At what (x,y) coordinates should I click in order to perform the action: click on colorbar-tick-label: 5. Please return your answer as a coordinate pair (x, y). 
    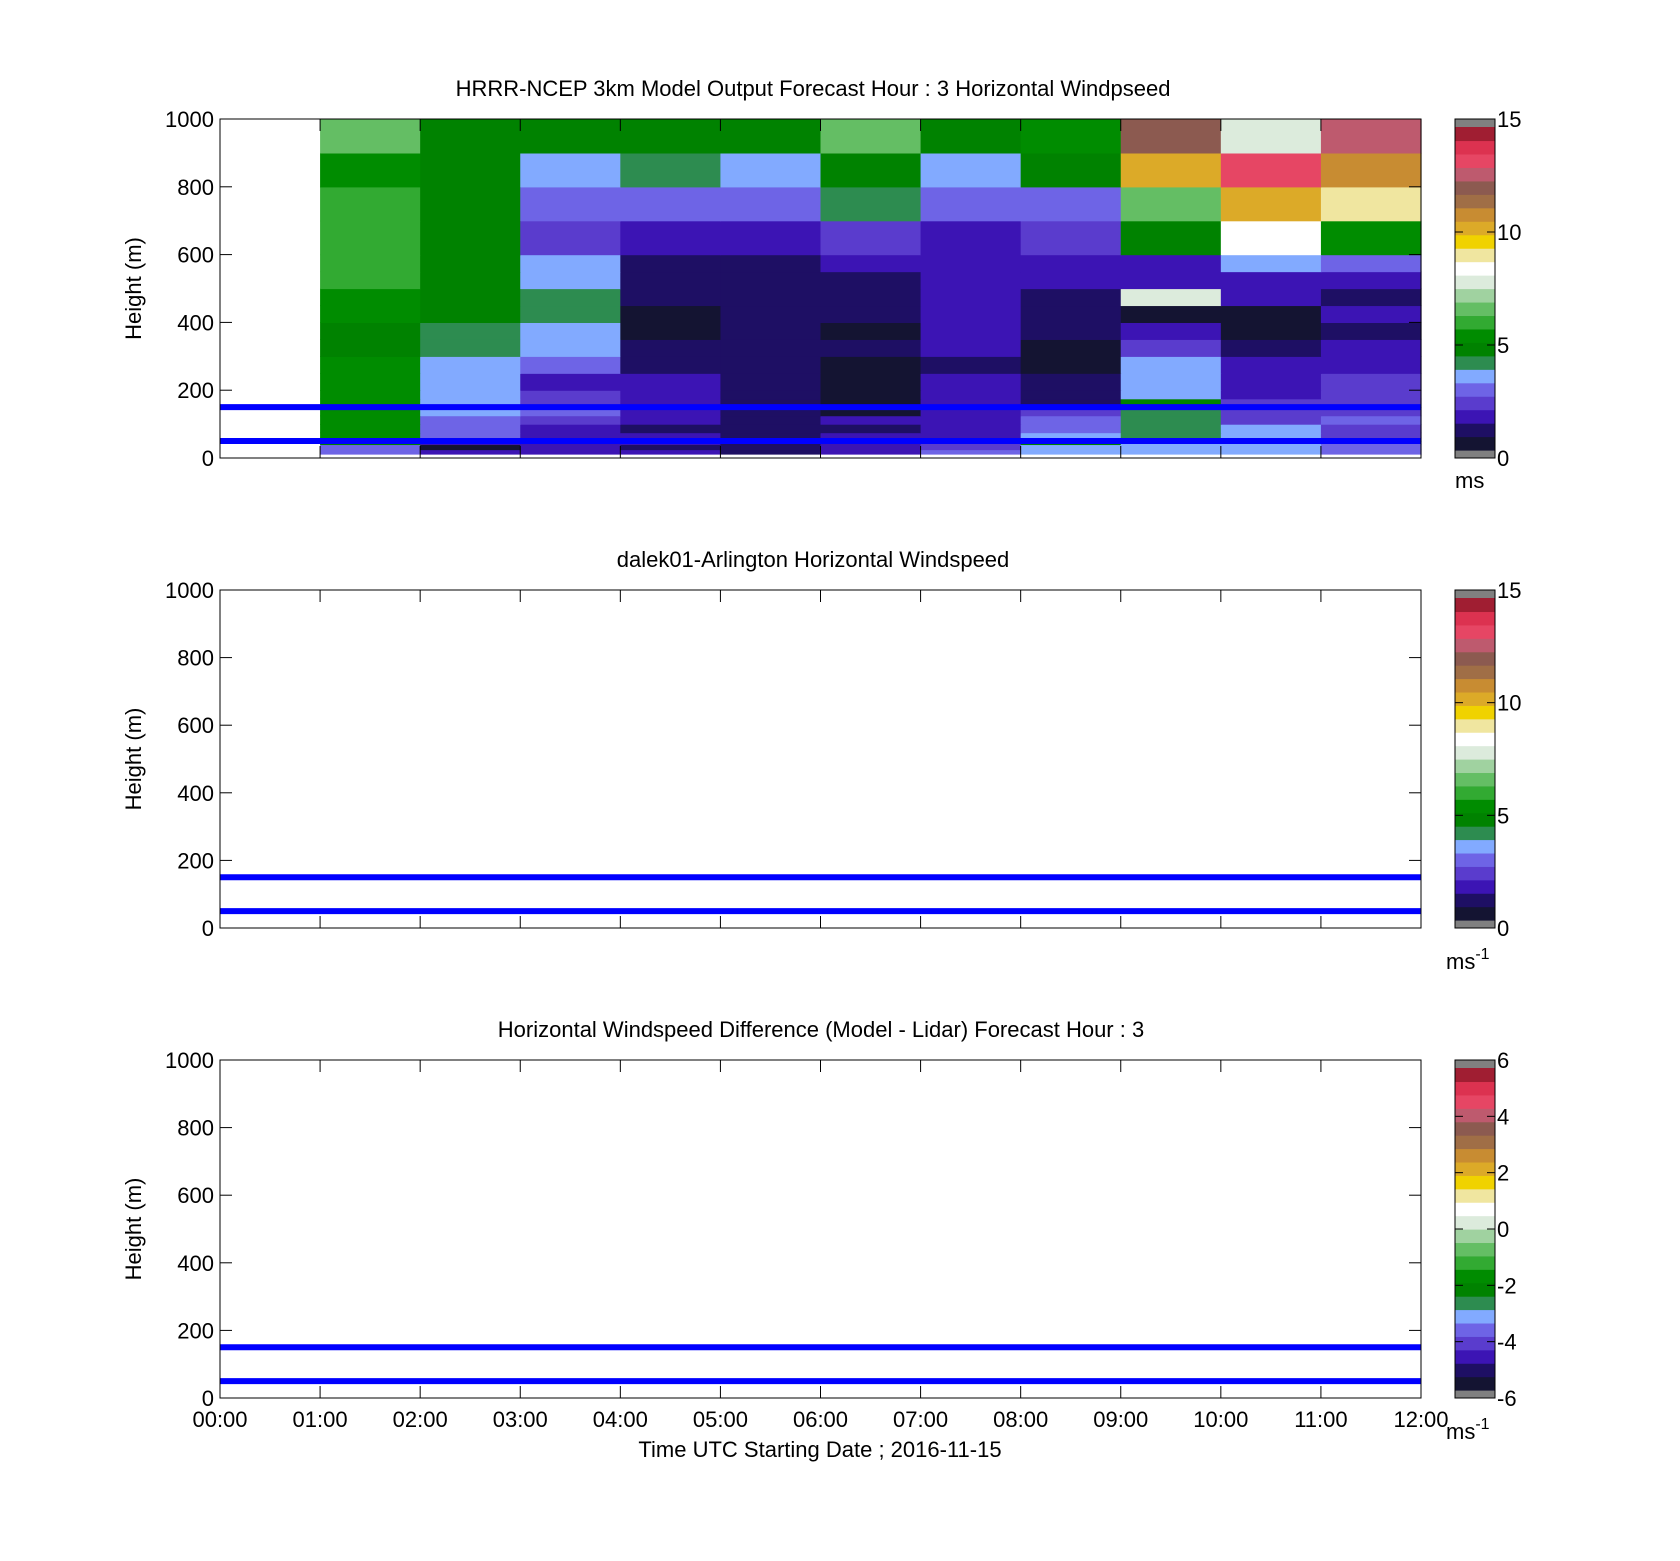
    Looking at the image, I should click on (1503, 345).